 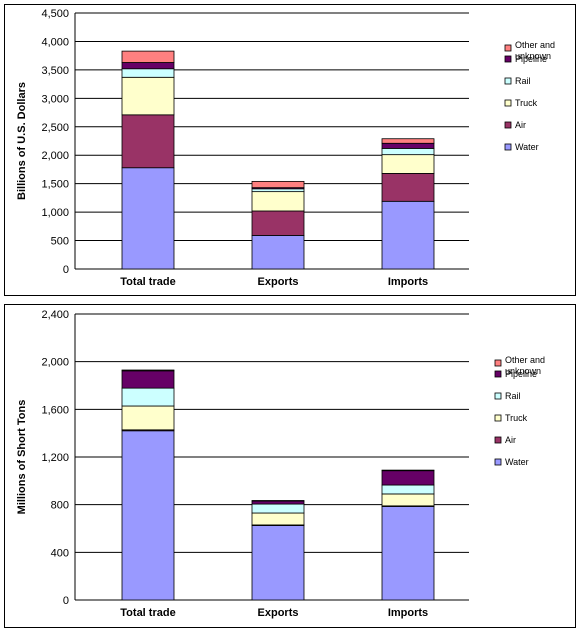 What do you see at coordinates (22, 457) in the screenshot?
I see `y-axis-label: Millions of Short Tons` at bounding box center [22, 457].